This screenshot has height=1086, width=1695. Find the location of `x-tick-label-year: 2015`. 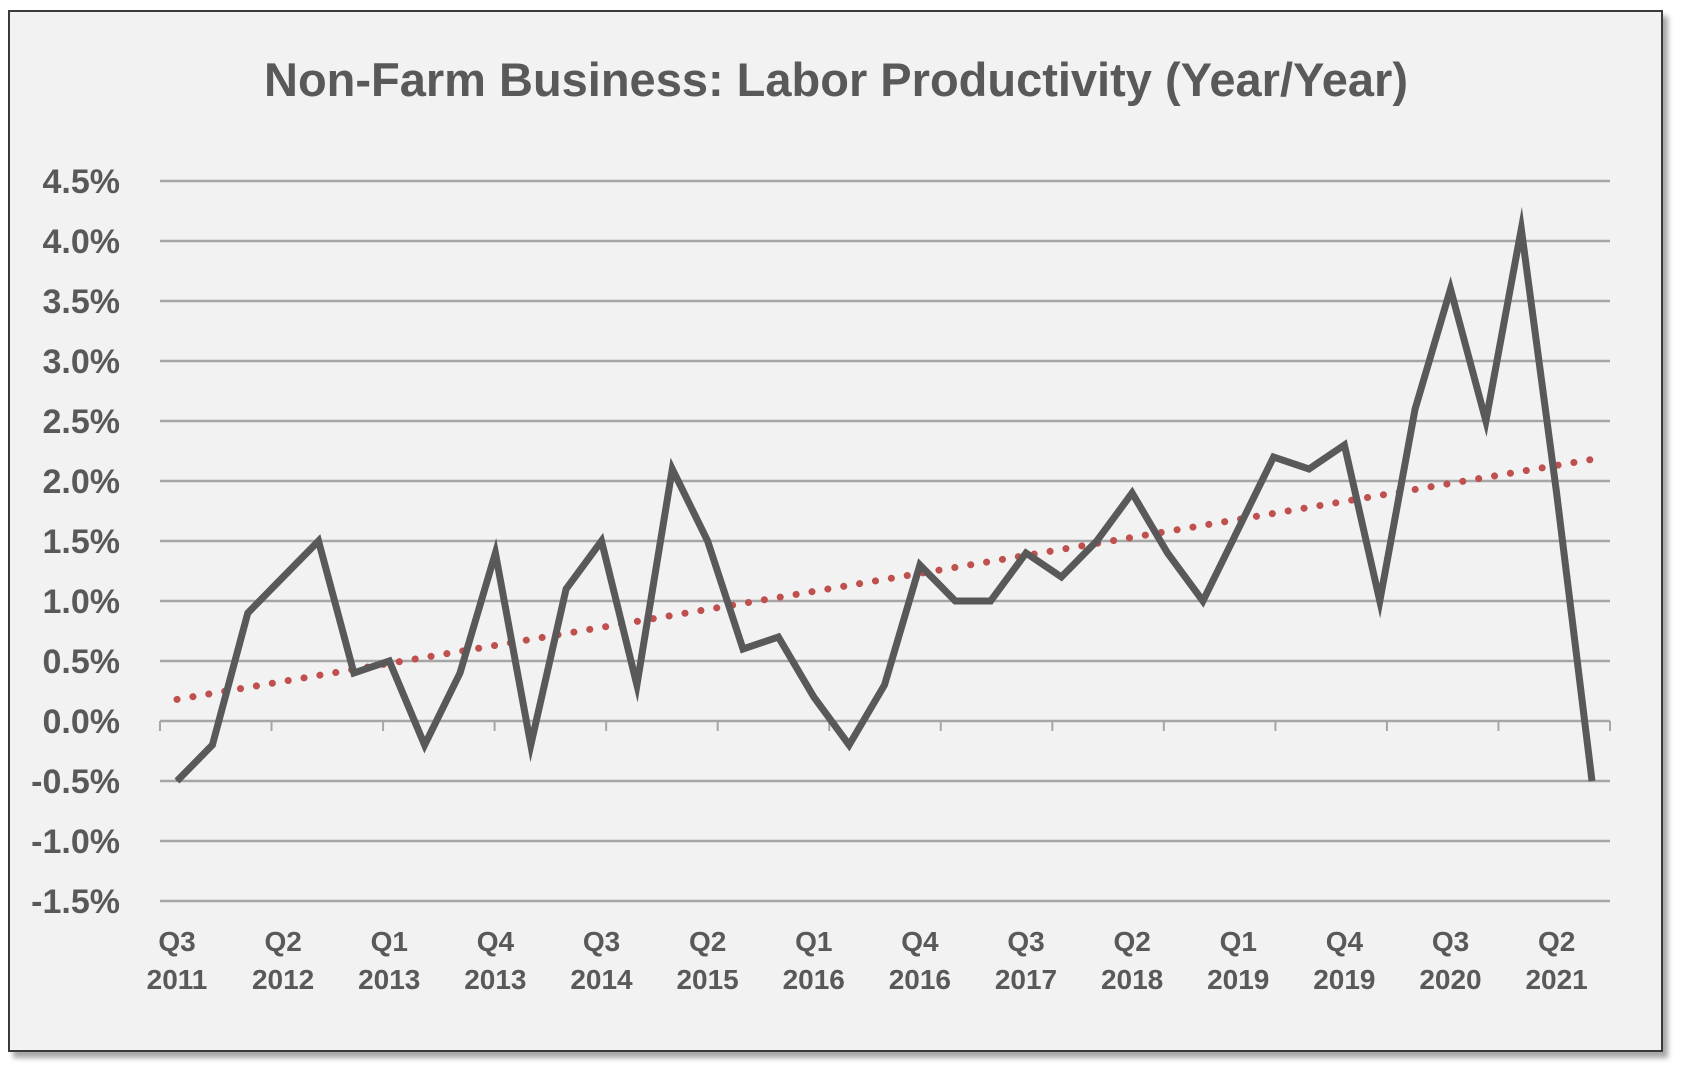

x-tick-label-year: 2015 is located at coordinates (707, 979).